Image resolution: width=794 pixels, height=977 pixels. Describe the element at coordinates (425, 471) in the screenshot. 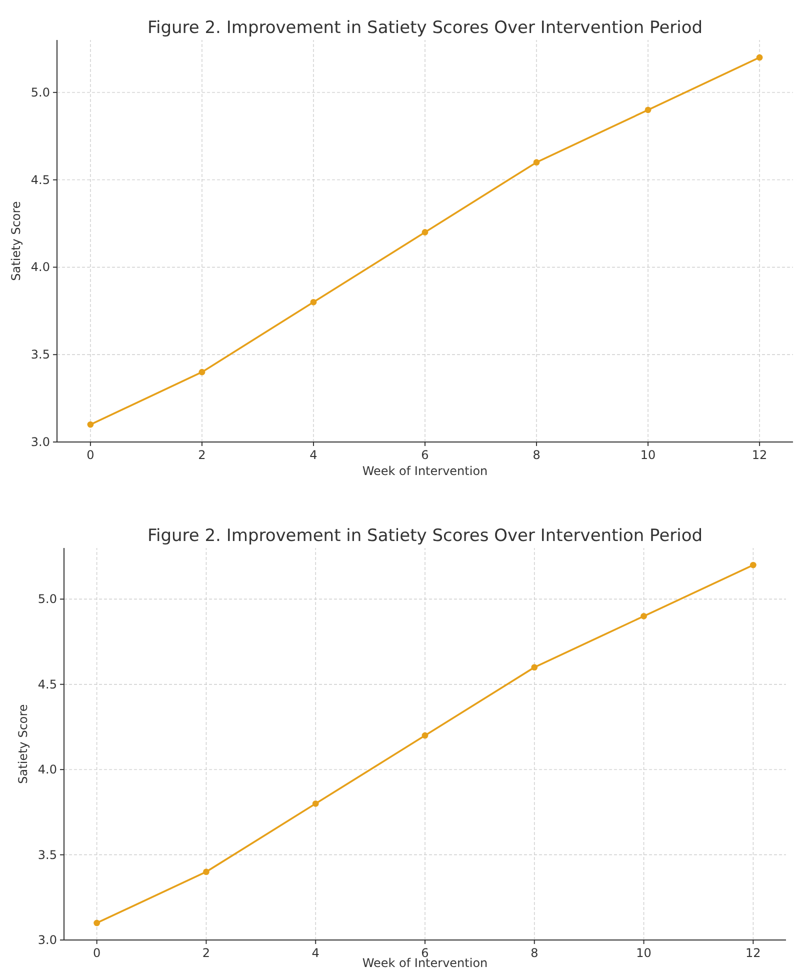

I see `x-axis-title: Week of Intervention` at that location.